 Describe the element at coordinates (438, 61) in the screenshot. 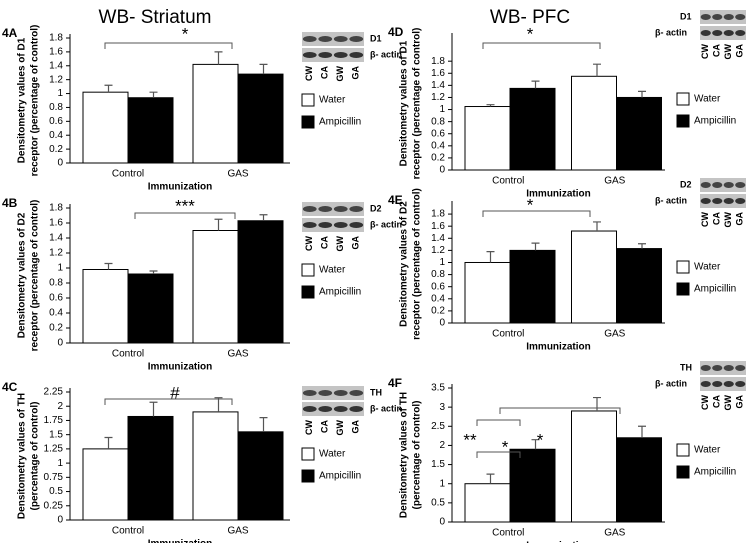

I see `y-tick-label: 1.8` at that location.